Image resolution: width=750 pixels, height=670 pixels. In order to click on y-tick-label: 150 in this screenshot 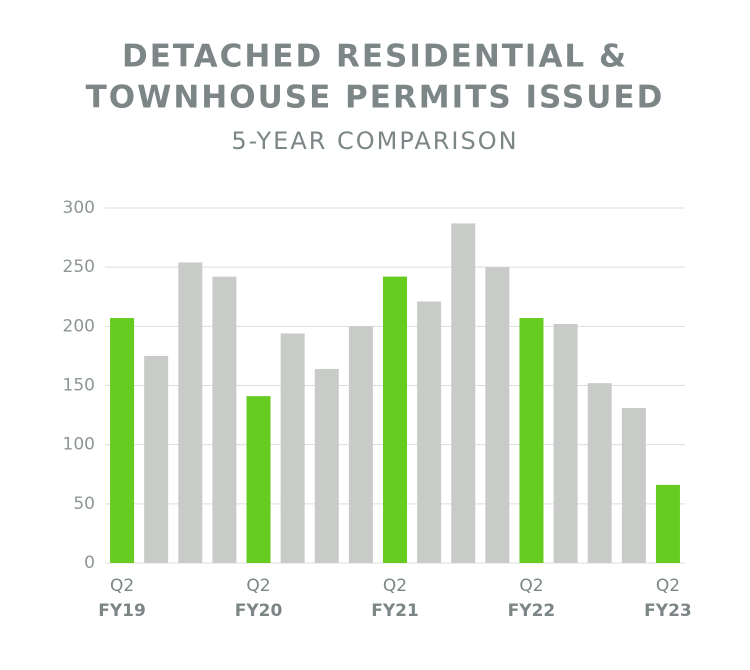, I will do `click(79, 386)`.